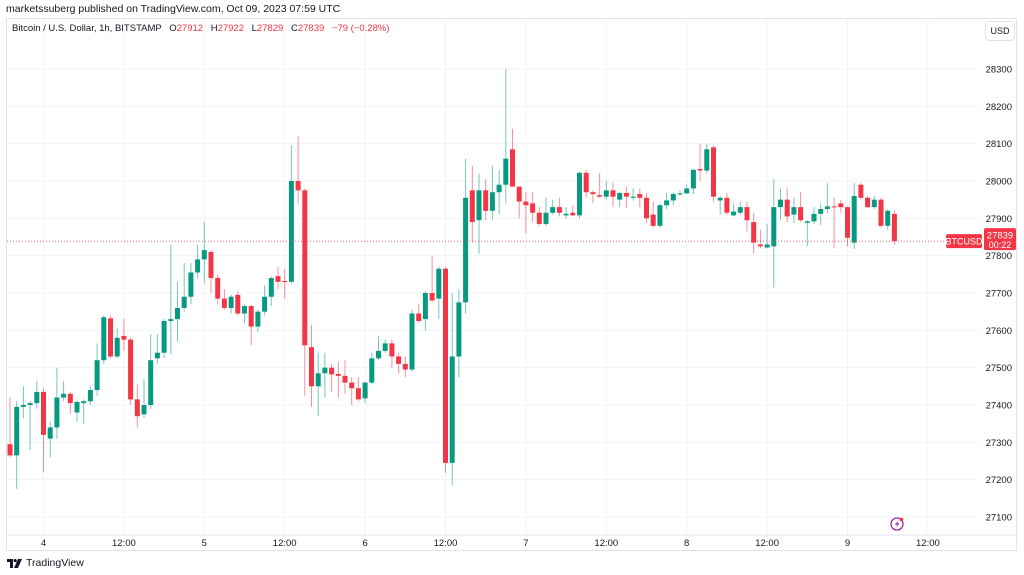  I want to click on currency-button: USD, so click(1000, 31).